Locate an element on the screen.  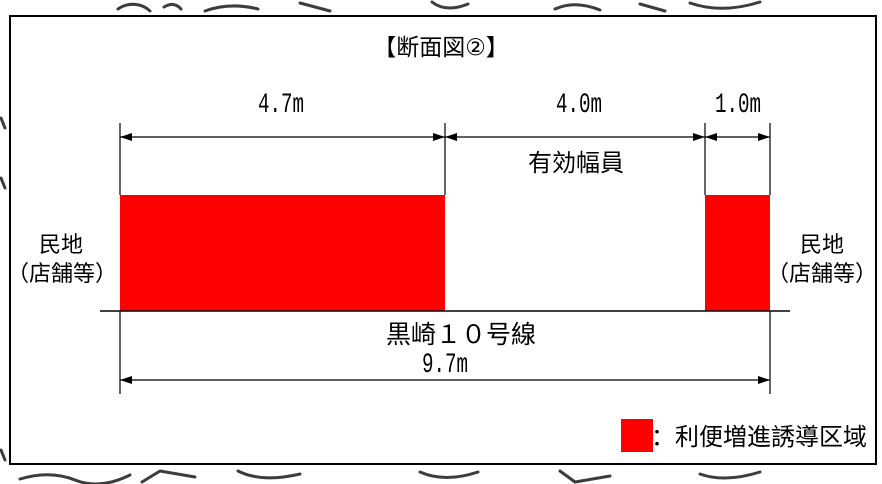
left-land-sublabel: （店舗等） is located at coordinates (62, 274).